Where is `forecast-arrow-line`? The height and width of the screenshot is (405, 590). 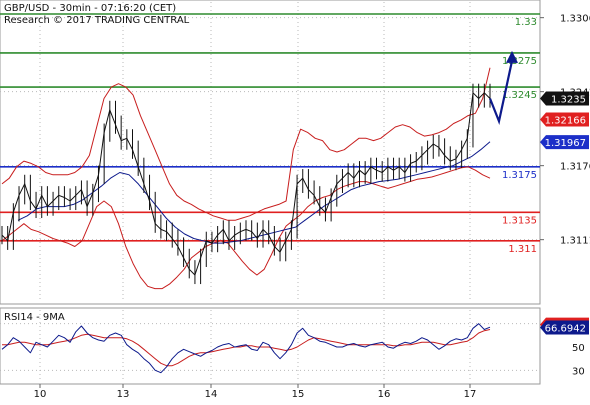 forecast-arrow-line is located at coordinates (501, 93).